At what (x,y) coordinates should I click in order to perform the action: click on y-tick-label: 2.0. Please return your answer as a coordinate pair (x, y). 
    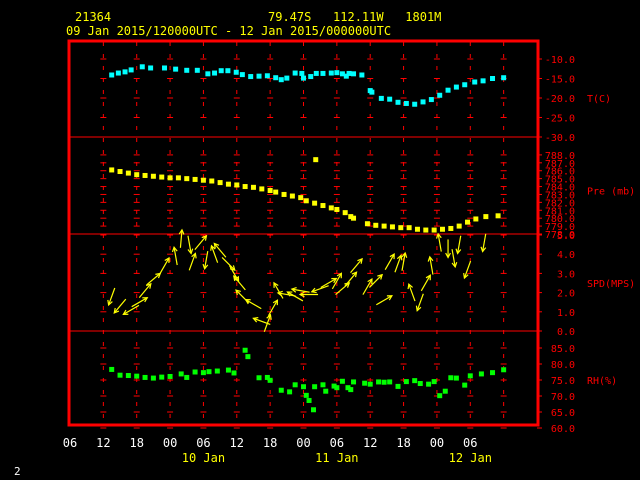
    Looking at the image, I should click on (566, 294).